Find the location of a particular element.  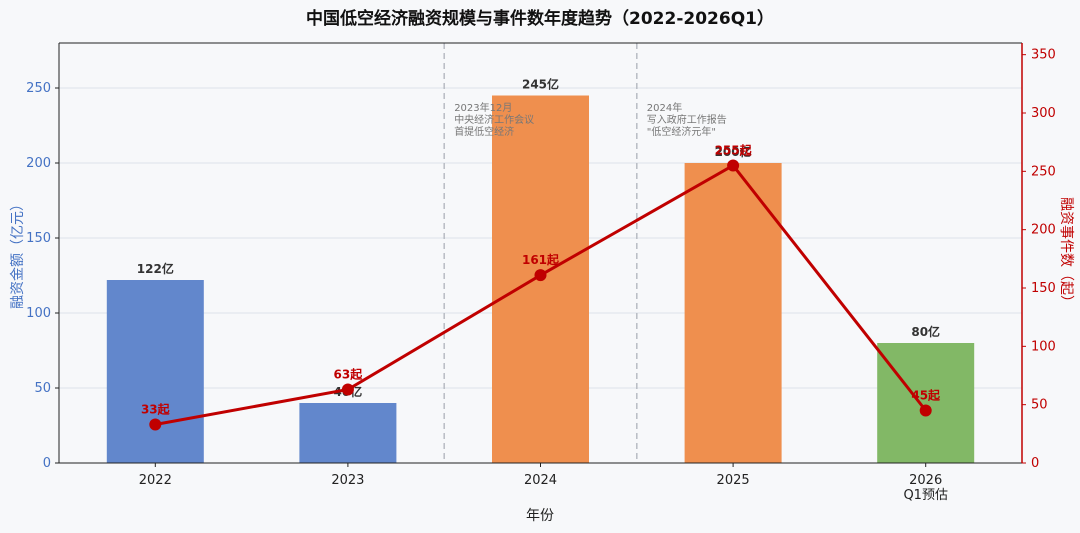

line-point-label: 45起 is located at coordinates (926, 395).